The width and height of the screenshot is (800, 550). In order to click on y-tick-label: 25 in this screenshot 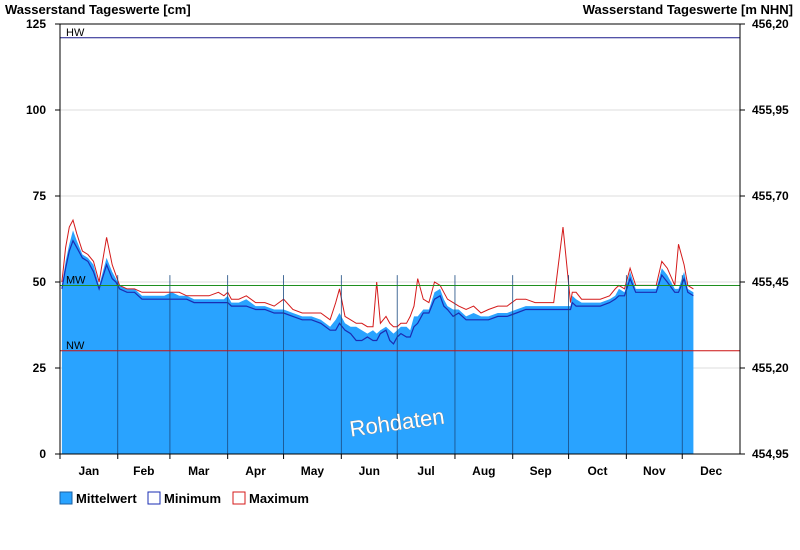, I will do `click(40, 368)`.